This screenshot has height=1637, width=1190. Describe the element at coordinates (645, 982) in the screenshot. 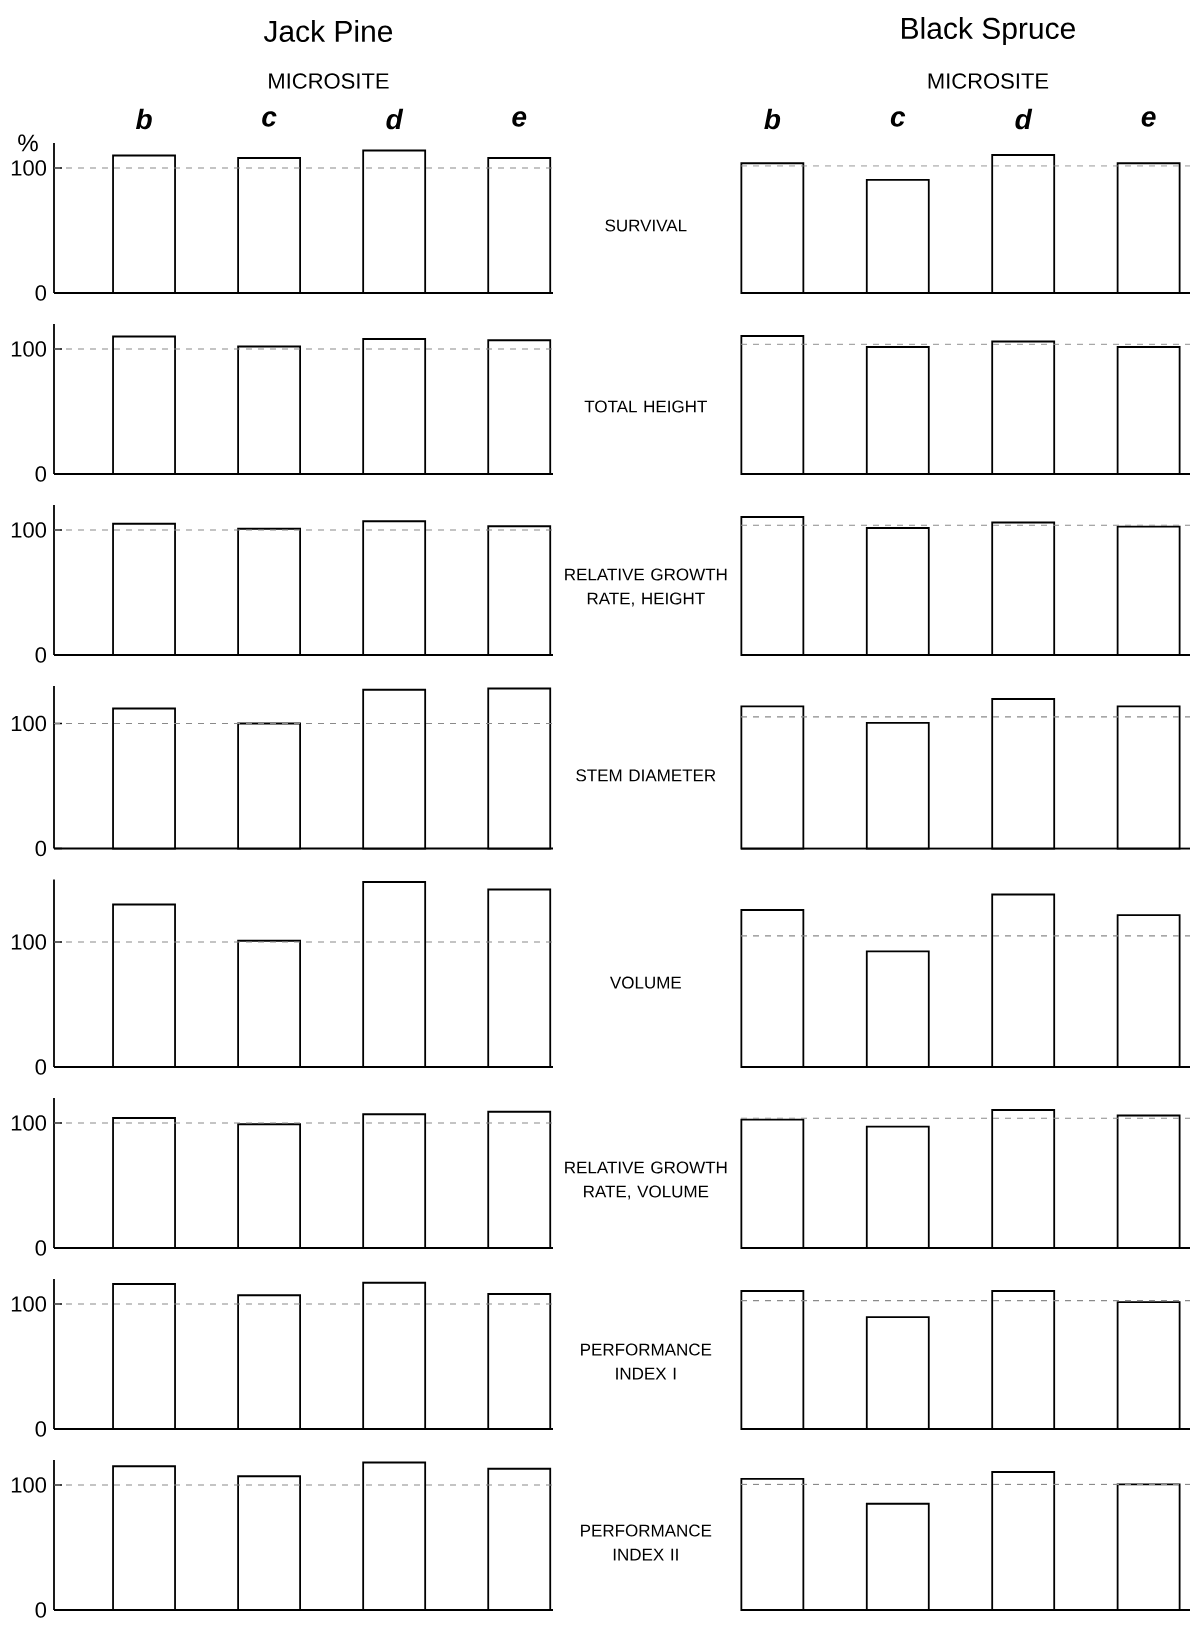

I see `text: VOLUME` at that location.